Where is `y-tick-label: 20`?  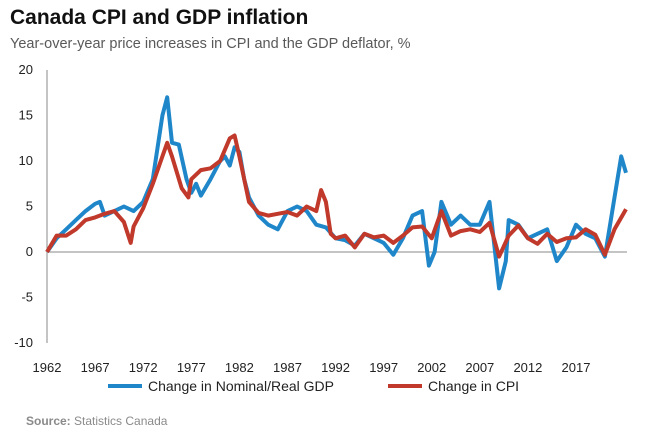
y-tick-label: 20 is located at coordinates (26, 69).